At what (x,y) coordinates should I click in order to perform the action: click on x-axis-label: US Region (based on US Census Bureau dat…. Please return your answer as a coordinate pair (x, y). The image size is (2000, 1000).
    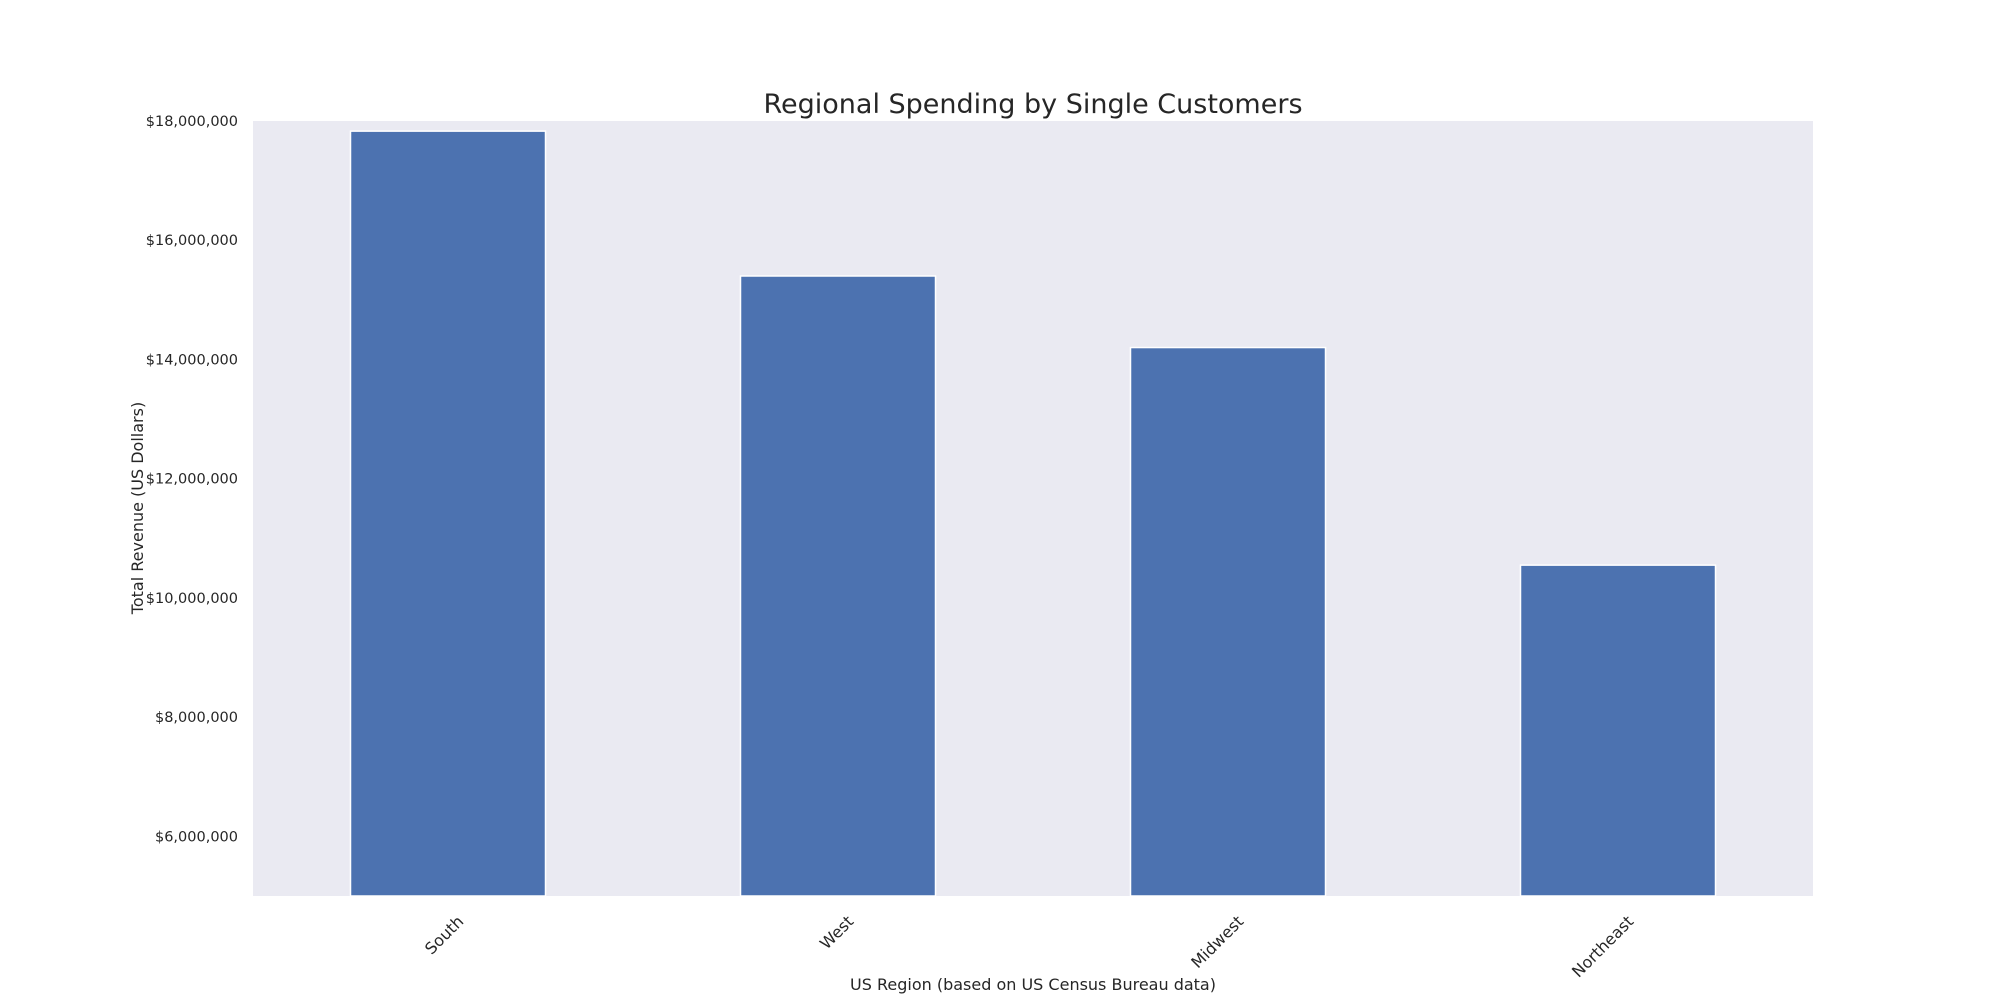
    Looking at the image, I should click on (1033, 984).